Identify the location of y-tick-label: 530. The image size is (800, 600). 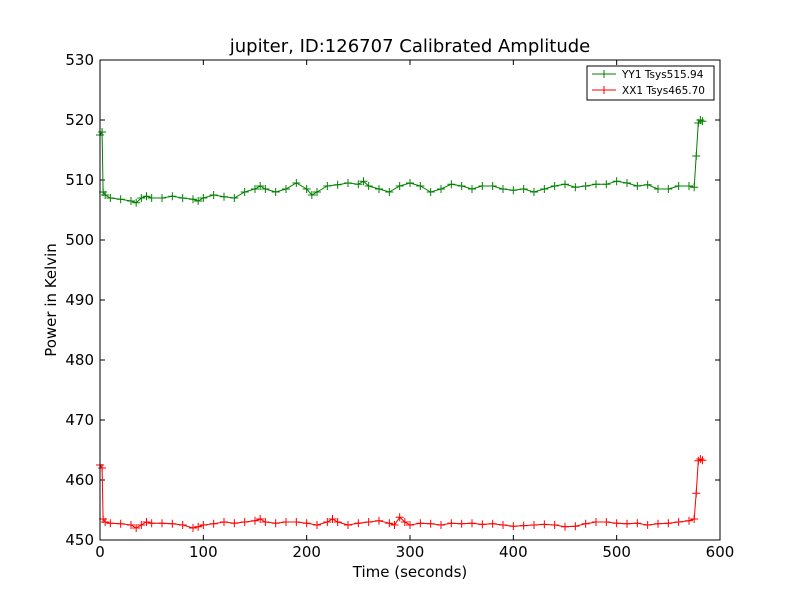
(79, 60).